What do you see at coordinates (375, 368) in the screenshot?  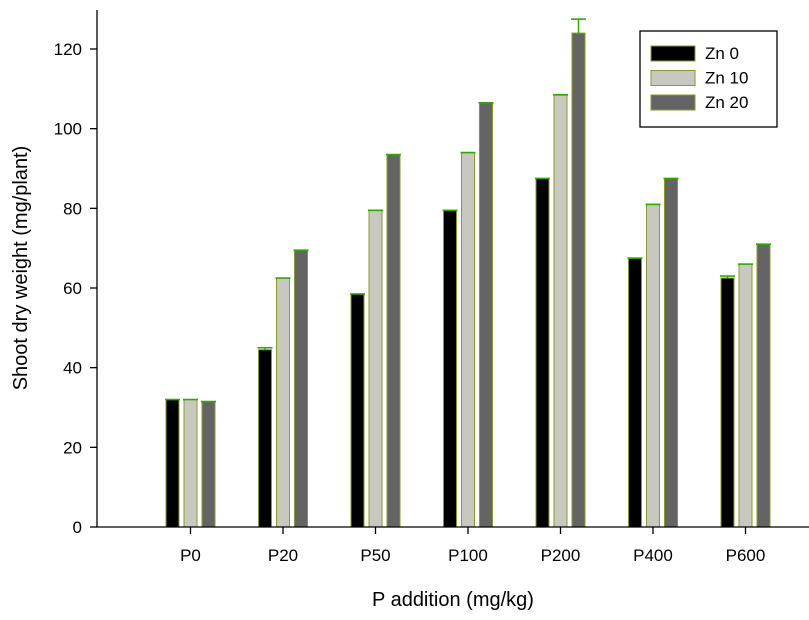 I see `bar-zn-10-p50` at bounding box center [375, 368].